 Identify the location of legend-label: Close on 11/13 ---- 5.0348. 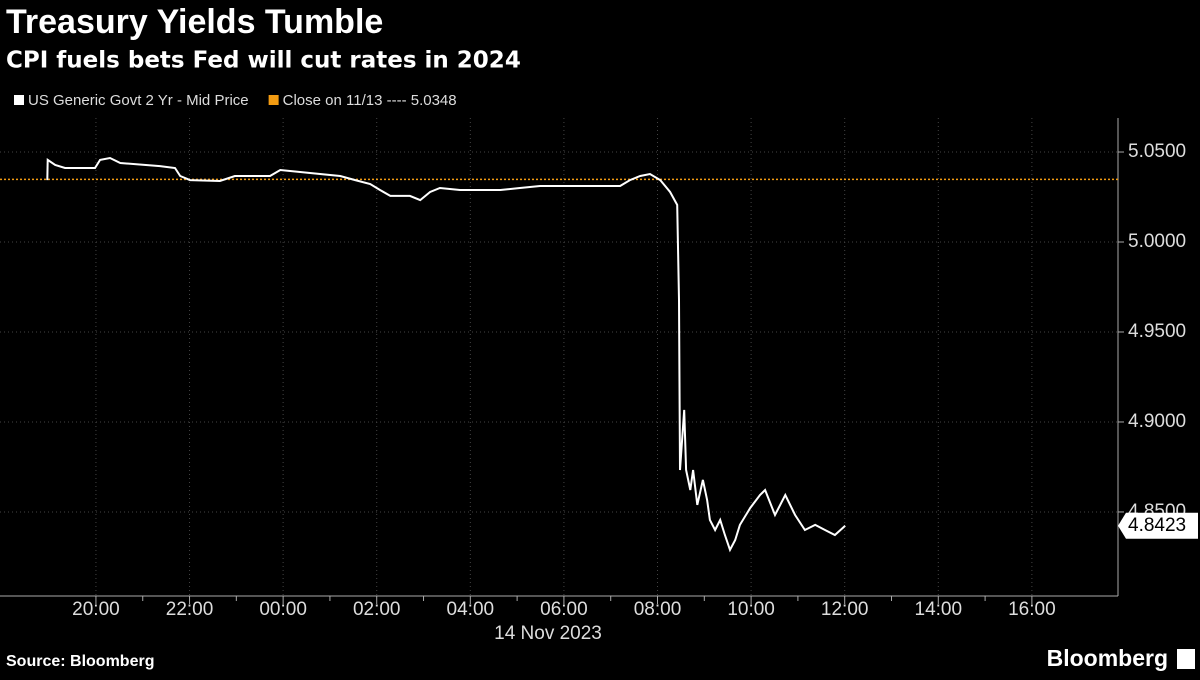
(370, 100).